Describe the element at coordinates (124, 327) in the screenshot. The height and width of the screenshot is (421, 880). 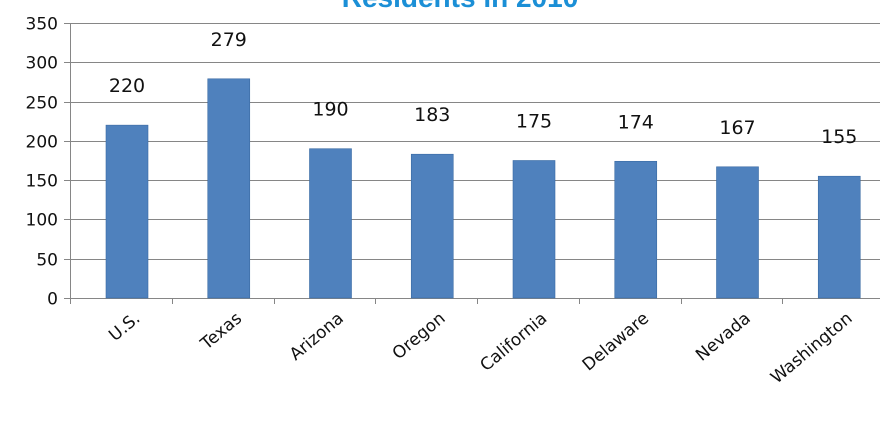
I see `x-tick-label: U.S.` at that location.